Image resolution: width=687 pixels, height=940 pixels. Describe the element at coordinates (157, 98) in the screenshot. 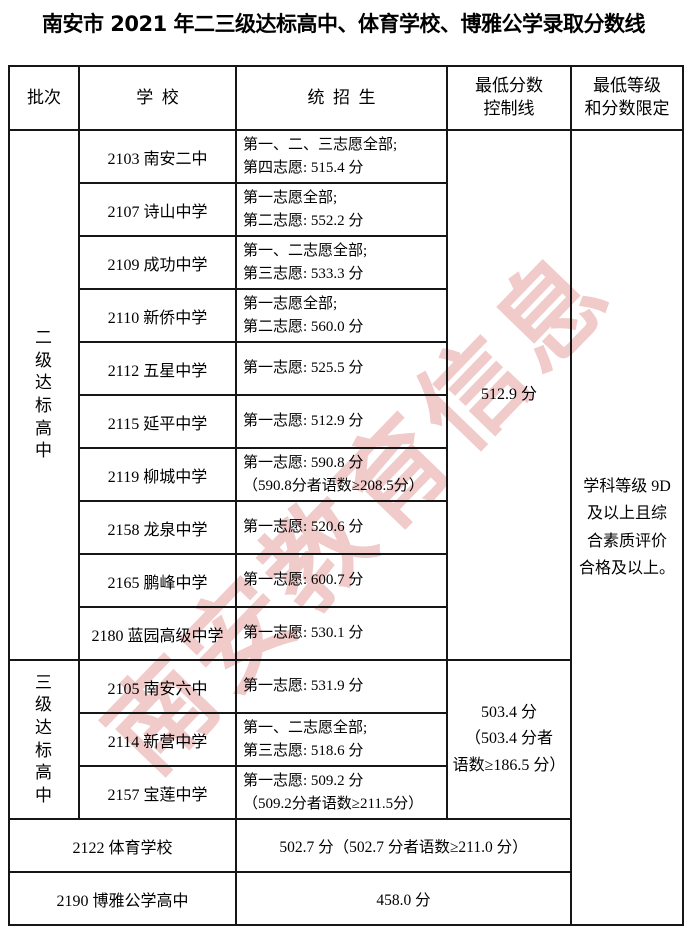

I see `column-header-school: 学 校` at that location.